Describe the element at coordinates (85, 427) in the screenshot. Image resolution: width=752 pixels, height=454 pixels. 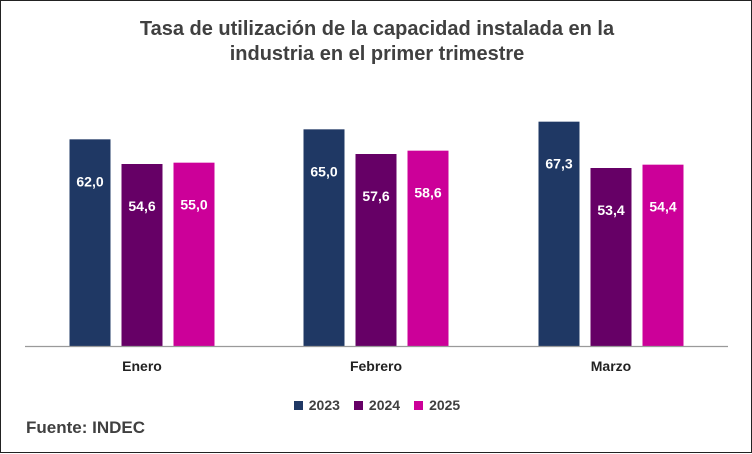
I see `source-note: Fuente: INDEC` at that location.